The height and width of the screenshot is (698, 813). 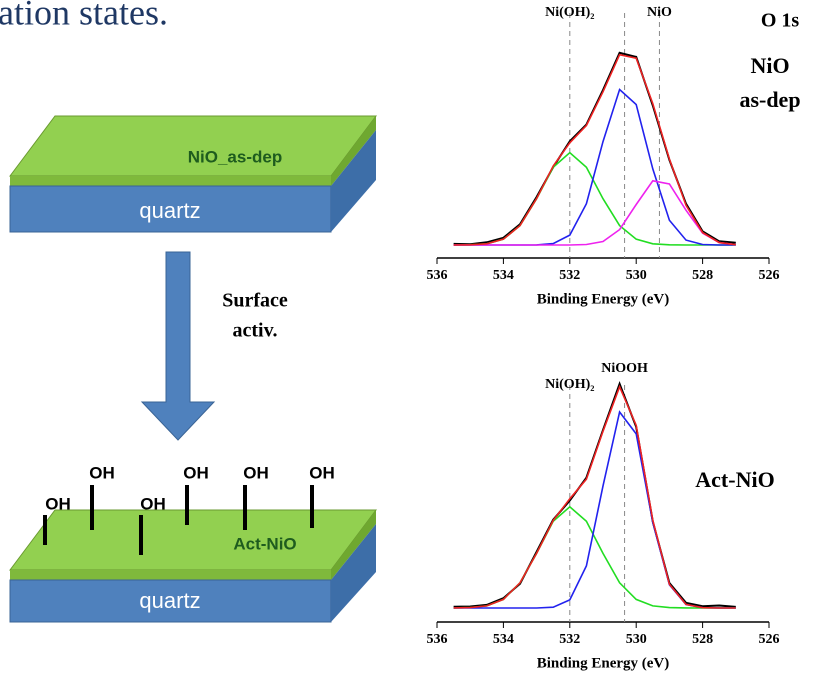 What do you see at coordinates (769, 99) in the screenshot?
I see `sample-label: as-dep` at bounding box center [769, 99].